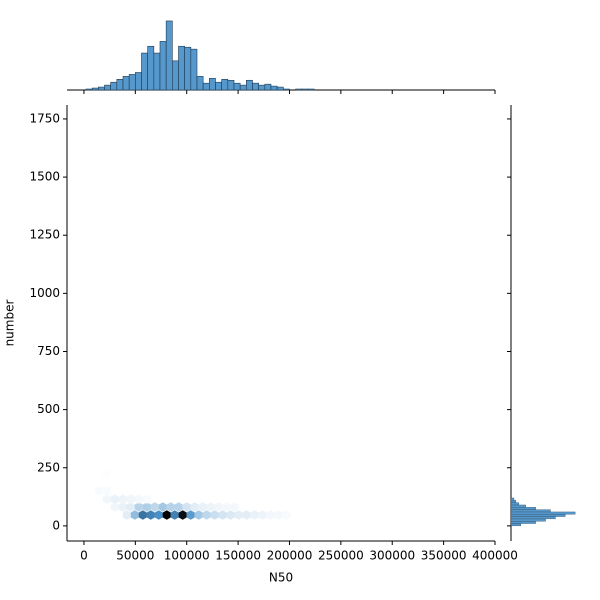 This screenshot has width=600, height=600. I want to click on x-tick-label: 0, so click(84, 556).